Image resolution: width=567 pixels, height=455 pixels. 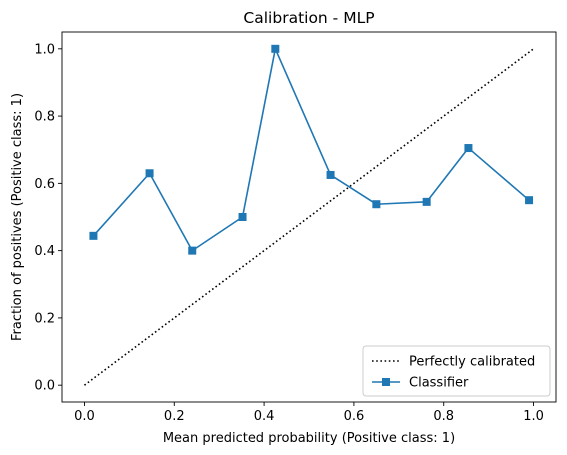 What do you see at coordinates (44, 251) in the screenshot?
I see `y-tick-label: 0.4` at bounding box center [44, 251].